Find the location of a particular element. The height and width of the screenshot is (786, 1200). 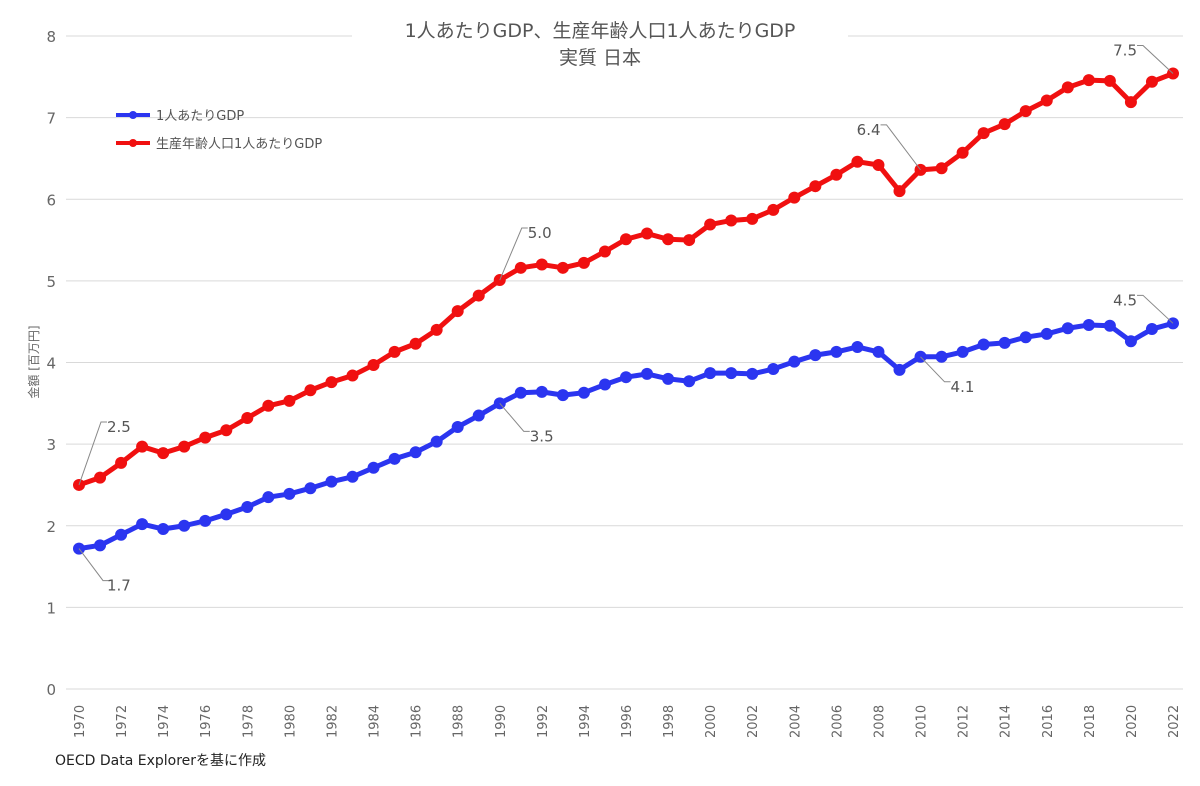

y-axis-label: 金額 [百万円] is located at coordinates (33, 361).